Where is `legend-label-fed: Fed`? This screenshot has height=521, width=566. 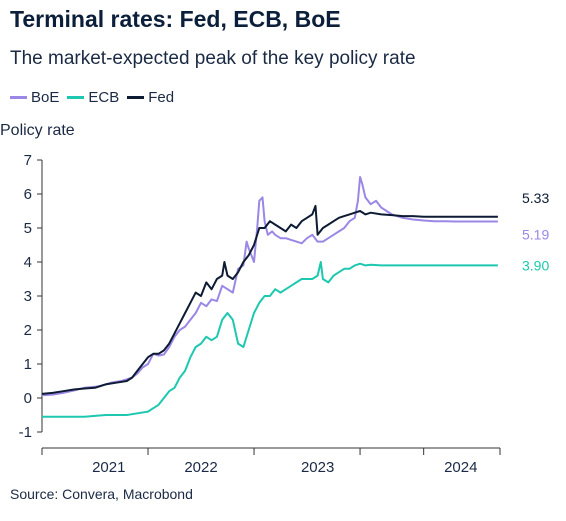 legend-label-fed: Fed is located at coordinates (161, 97).